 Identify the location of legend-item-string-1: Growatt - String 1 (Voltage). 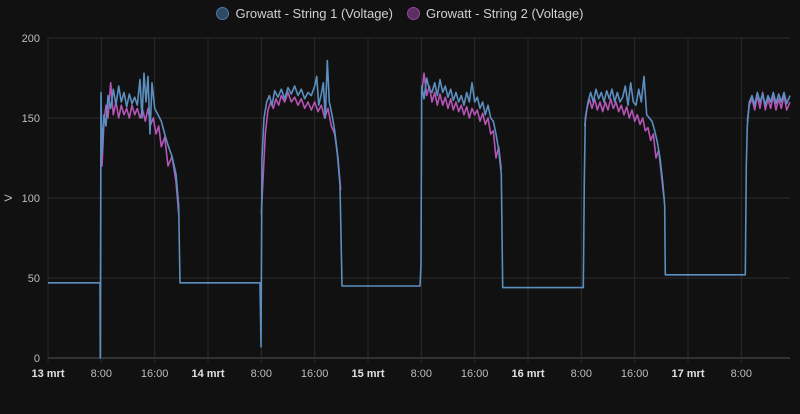
(304, 13).